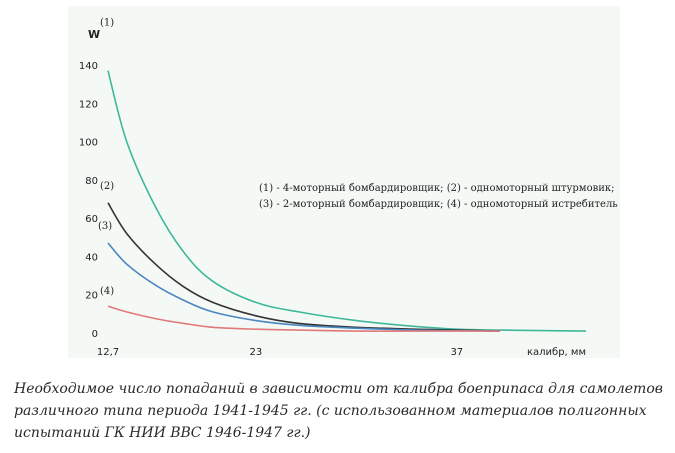  What do you see at coordinates (91, 257) in the screenshot?
I see `y-tick-label: 40` at bounding box center [91, 257].